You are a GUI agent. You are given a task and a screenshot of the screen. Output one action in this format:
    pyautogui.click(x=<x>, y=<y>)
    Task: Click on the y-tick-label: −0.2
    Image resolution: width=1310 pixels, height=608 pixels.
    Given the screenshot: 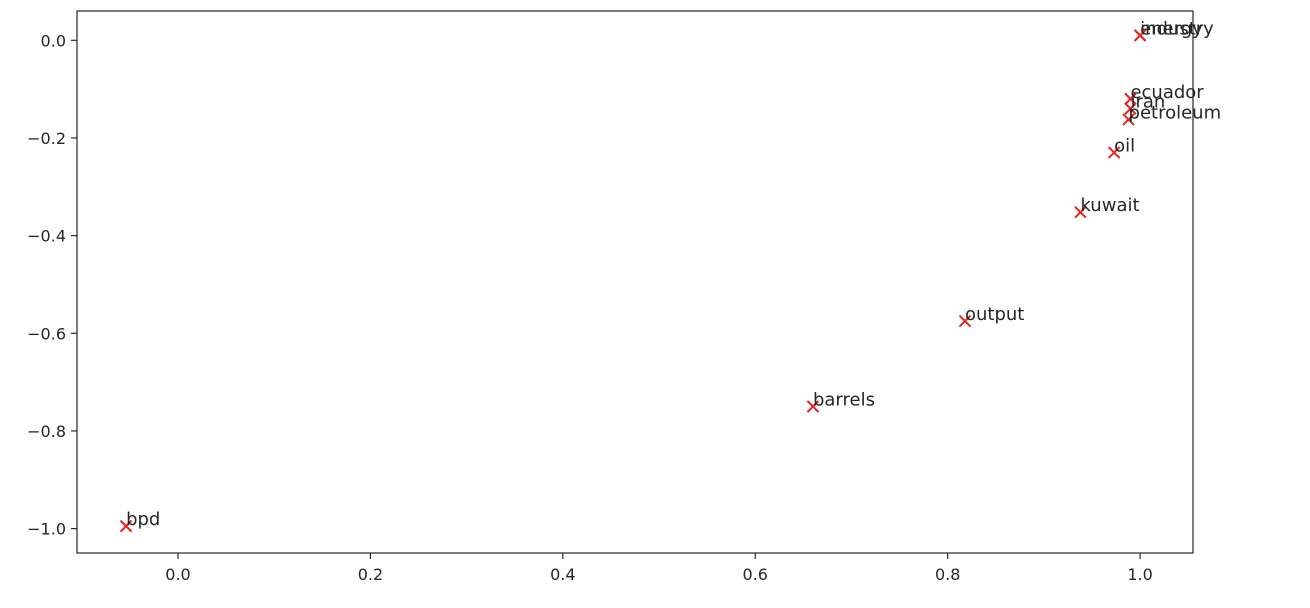 What is the action you would take?
    pyautogui.click(x=46, y=138)
    